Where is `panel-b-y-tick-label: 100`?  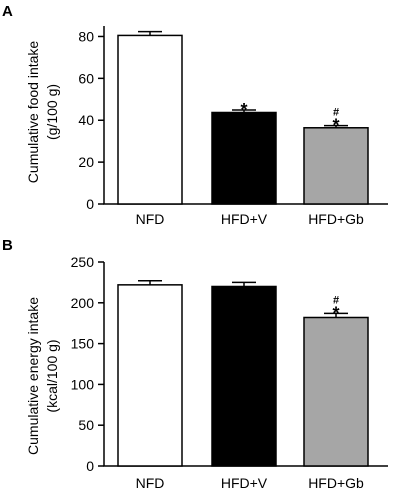
panel-b-y-tick-label: 100 is located at coordinates (83, 384).